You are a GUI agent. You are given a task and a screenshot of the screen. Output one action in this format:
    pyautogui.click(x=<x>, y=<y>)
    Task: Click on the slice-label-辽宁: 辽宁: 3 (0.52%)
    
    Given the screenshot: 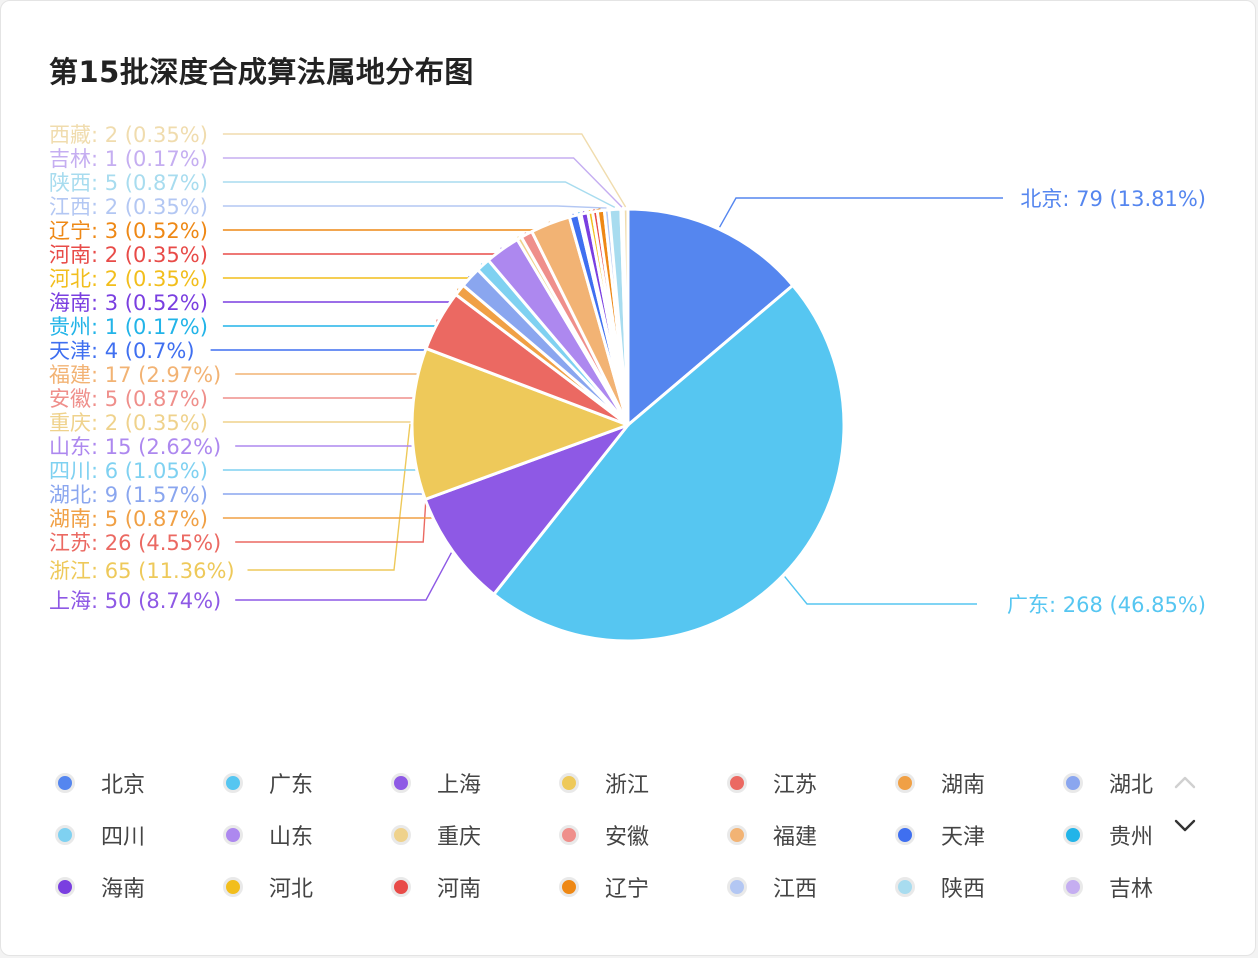 What is the action you would take?
    pyautogui.click(x=128, y=231)
    